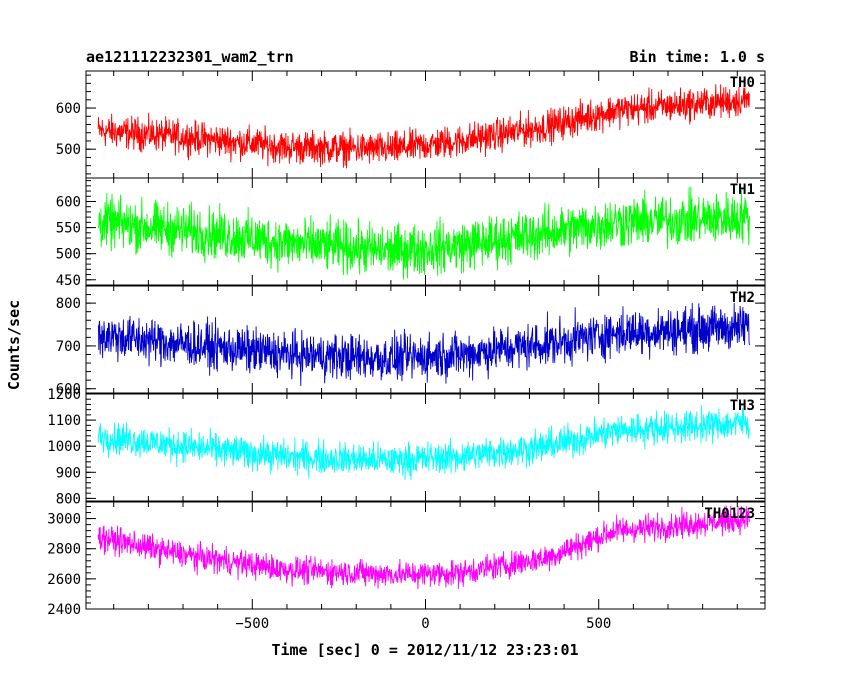 The image size is (850, 680). What do you see at coordinates (424, 650) in the screenshot?
I see `x-axis-label: Time [sec] 0 = 2012/11/12 23:23:01` at bounding box center [424, 650].